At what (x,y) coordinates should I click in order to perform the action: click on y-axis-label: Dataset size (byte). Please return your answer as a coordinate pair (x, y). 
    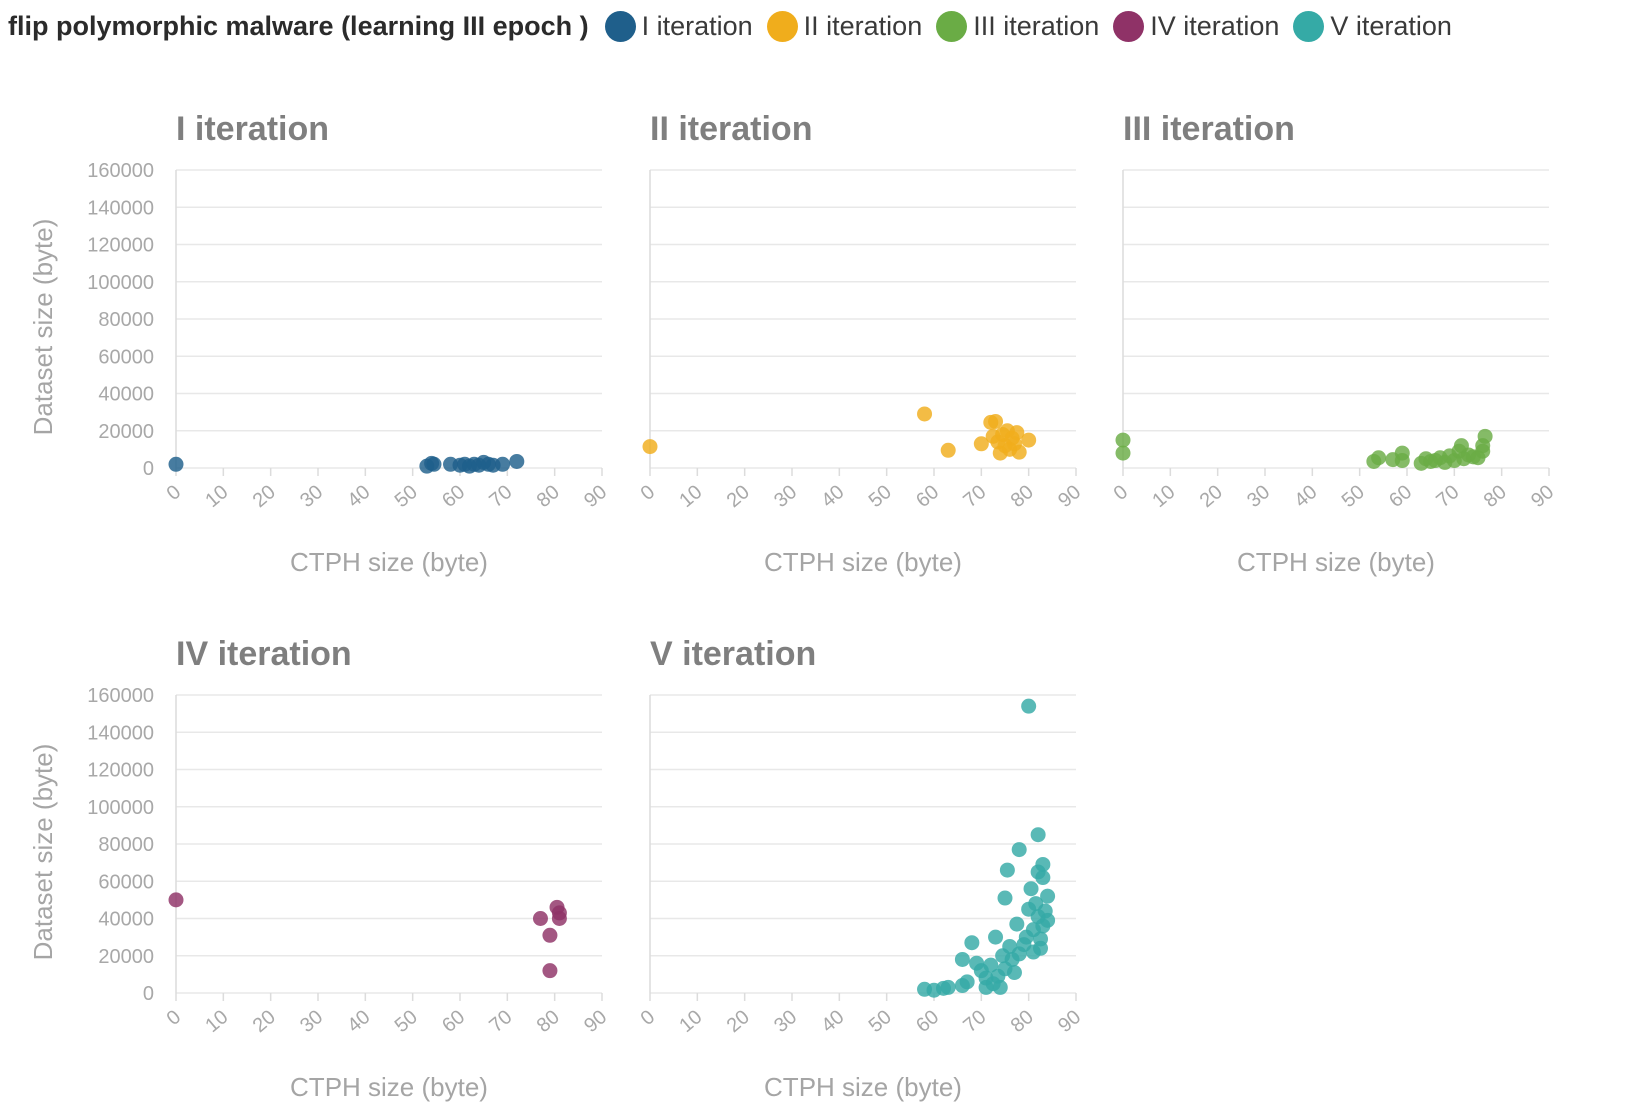
    Looking at the image, I should click on (43, 327).